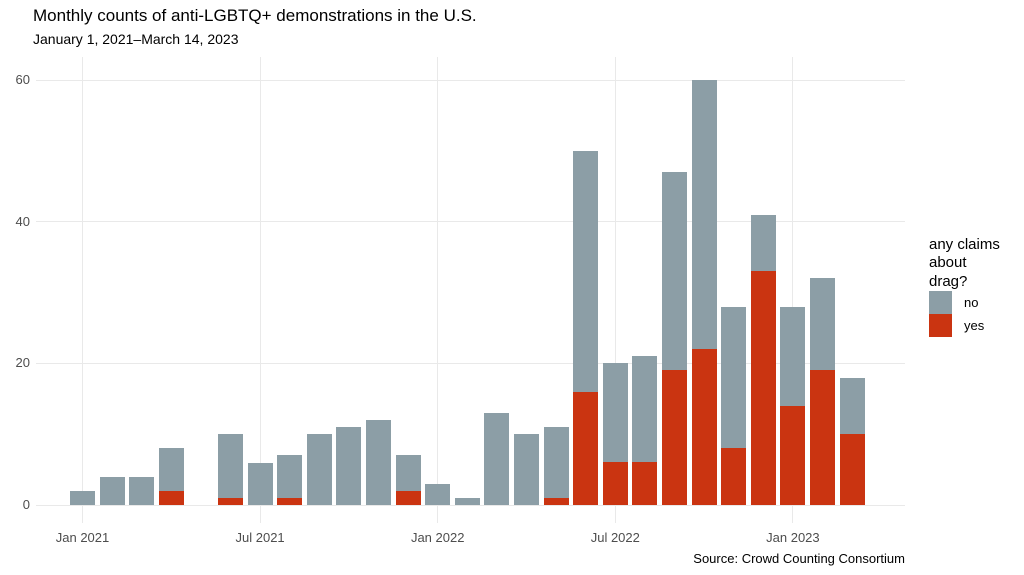 Image resolution: width=1024 pixels, height=575 pixels. I want to click on legend-label-no: no, so click(971, 302).